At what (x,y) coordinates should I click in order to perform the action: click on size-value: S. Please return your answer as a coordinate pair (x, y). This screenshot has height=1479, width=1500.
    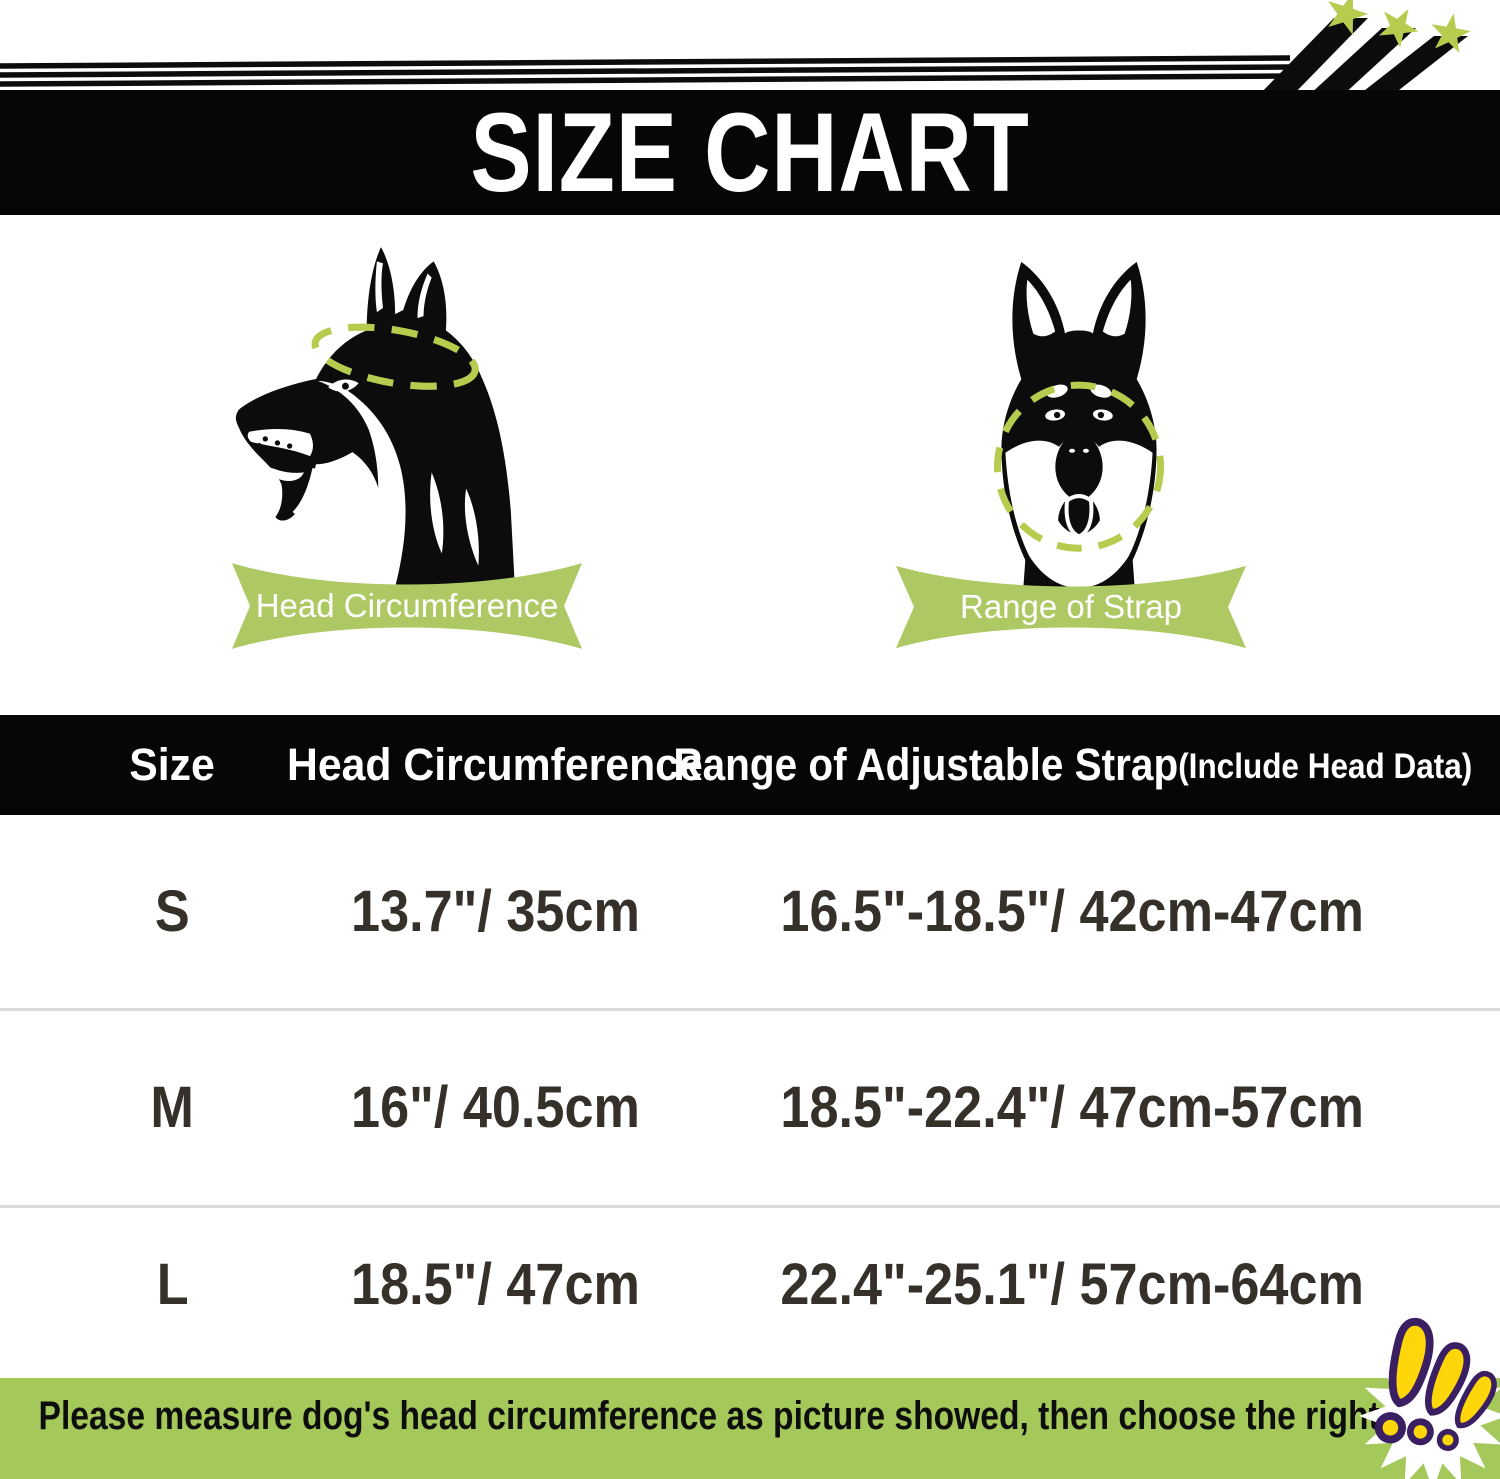
    Looking at the image, I should click on (172, 911).